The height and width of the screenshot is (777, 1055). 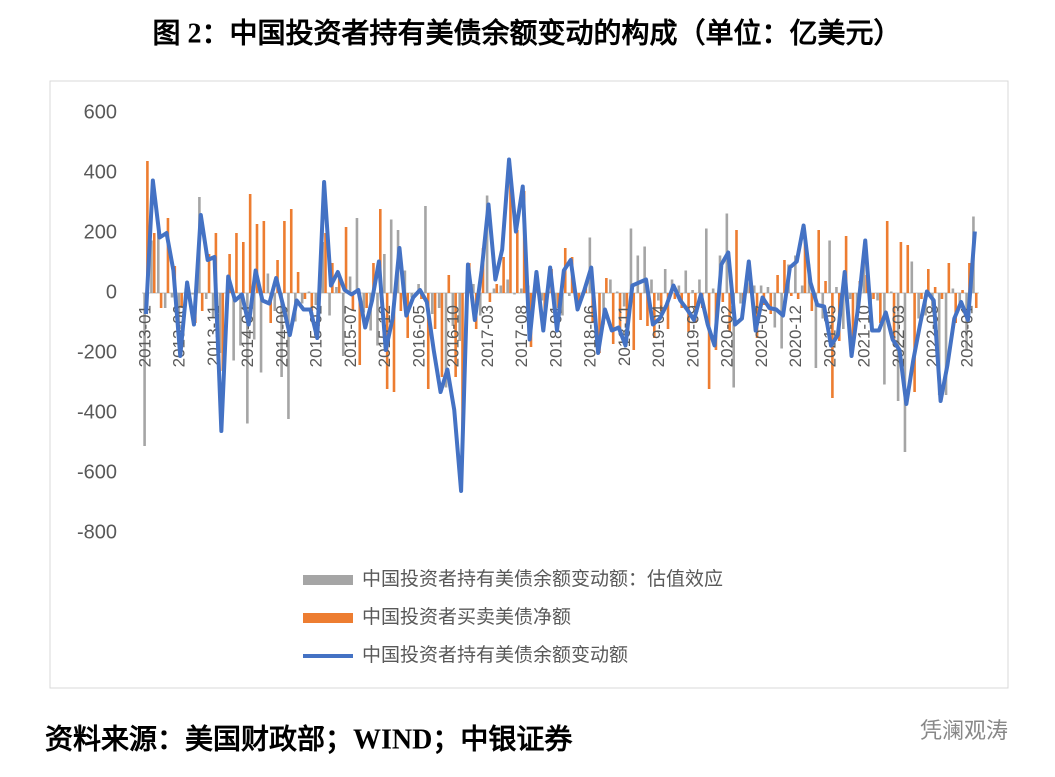 I want to click on y-tick-label: -200, so click(x=97, y=352).